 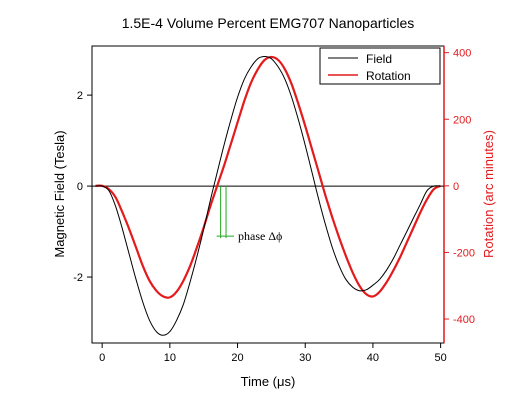 I want to click on x-tick-label: 0, so click(x=102, y=358).